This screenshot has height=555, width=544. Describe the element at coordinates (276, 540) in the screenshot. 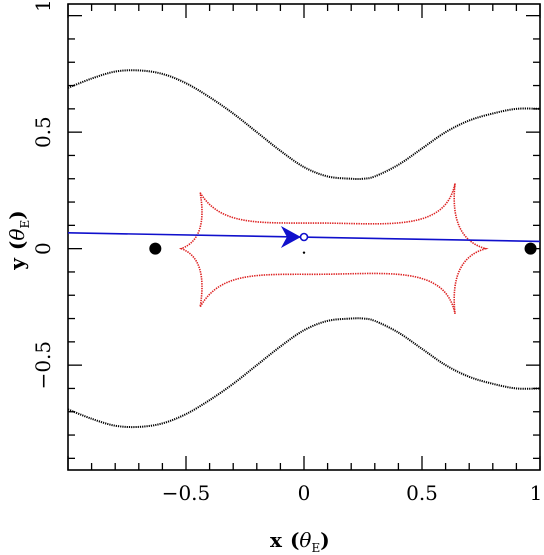

I see `x-axis-var: x` at that location.